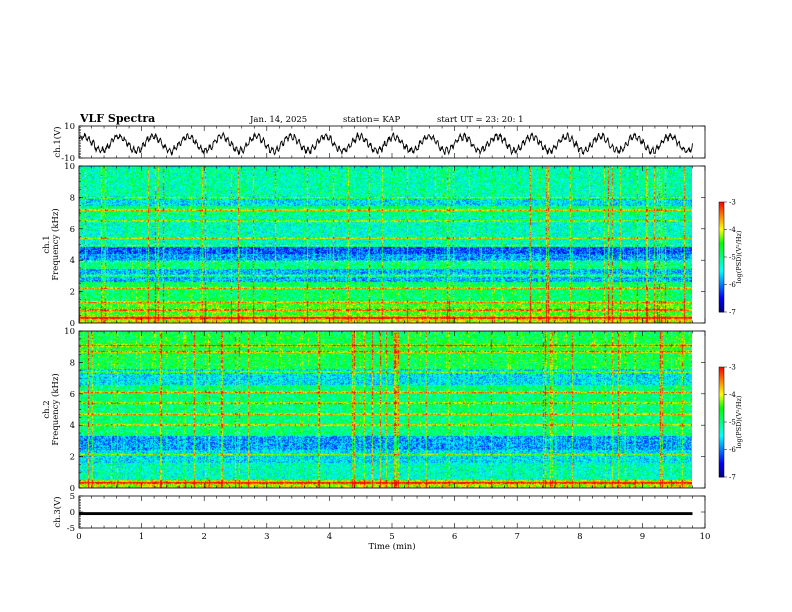 This screenshot has width=792, height=612. I want to click on ch2-colorbar: -3 -4 -5 -6 -7 log(PSD)(V²/Hz), so click(730, 423).